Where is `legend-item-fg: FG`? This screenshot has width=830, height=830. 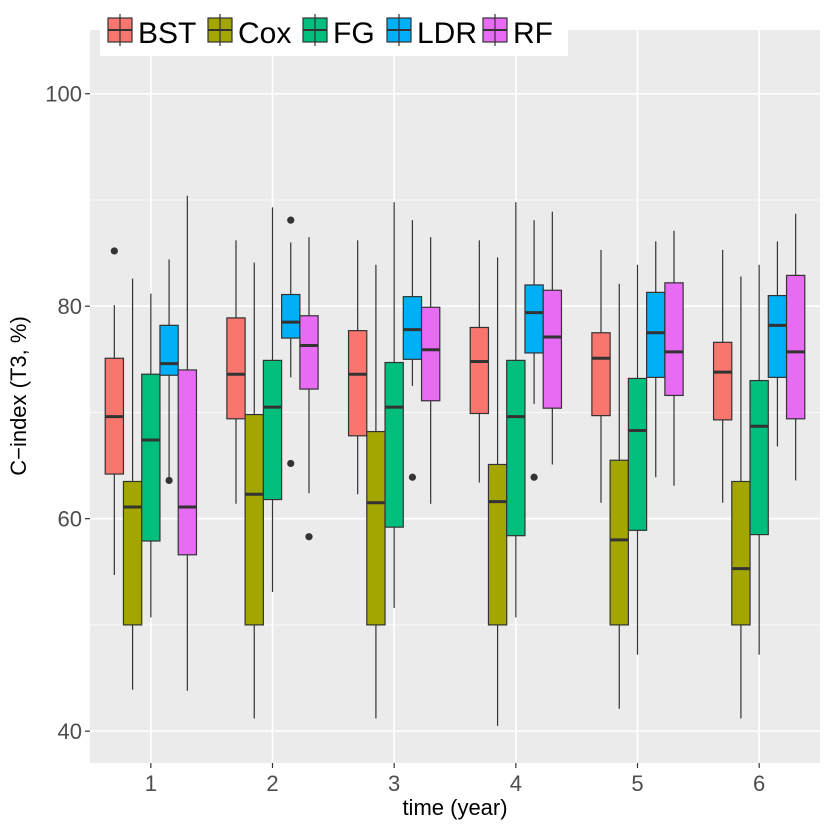
legend-item-fg: FG is located at coordinates (338, 32).